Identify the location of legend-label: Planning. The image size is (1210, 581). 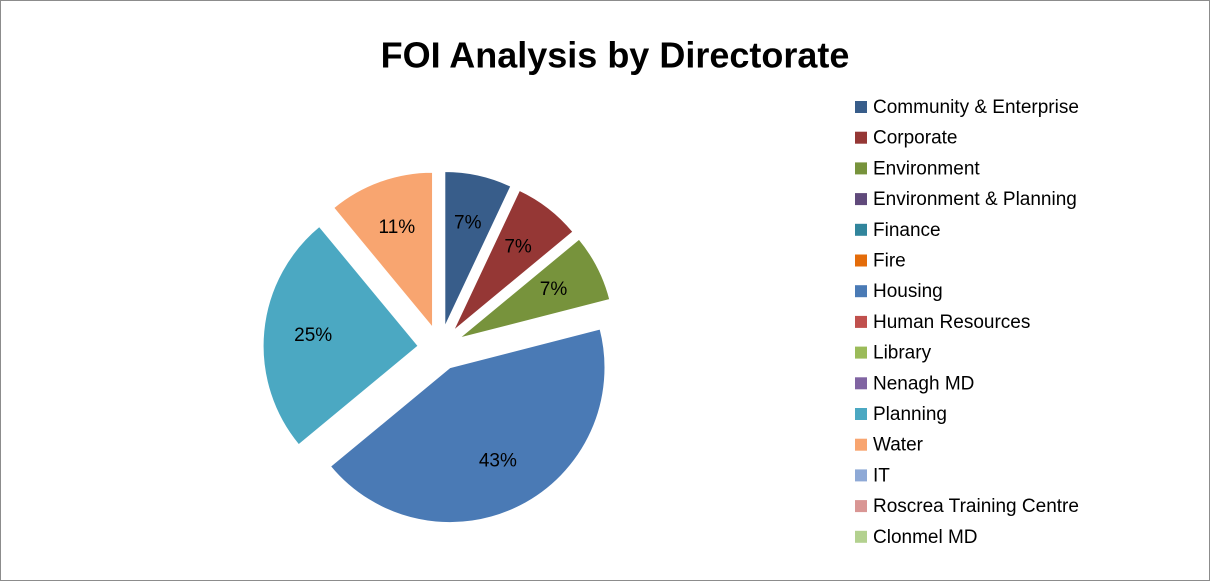
(910, 414).